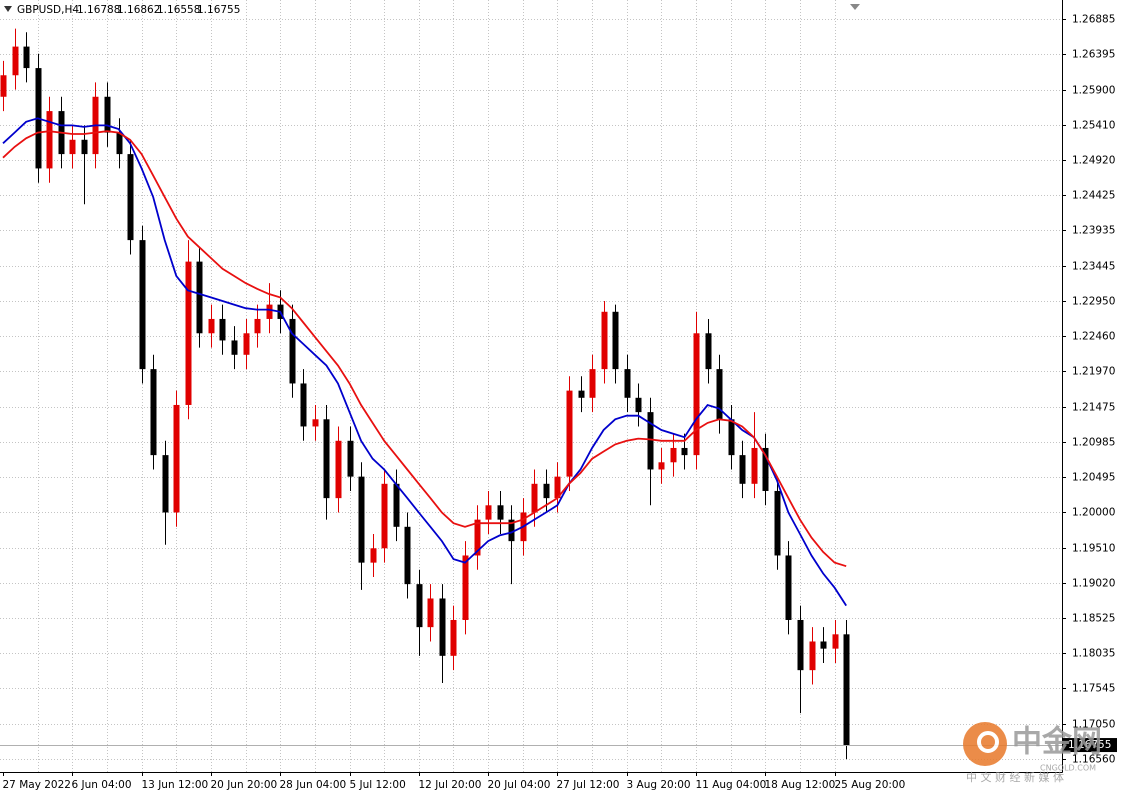 This screenshot has width=1121, height=796. I want to click on ohlc-low: 1.16558, so click(178, 10).